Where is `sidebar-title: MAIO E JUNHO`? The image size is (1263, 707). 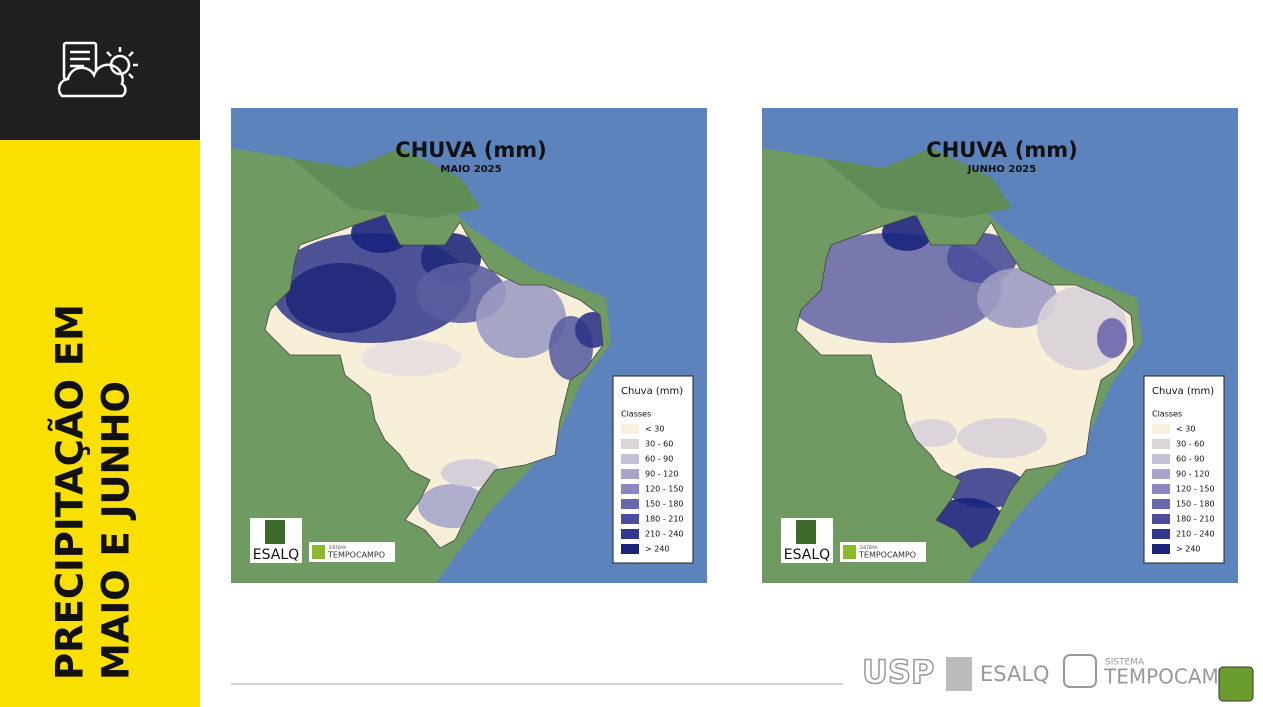
sidebar-title: MAIO E JUNHO is located at coordinates (116, 530).